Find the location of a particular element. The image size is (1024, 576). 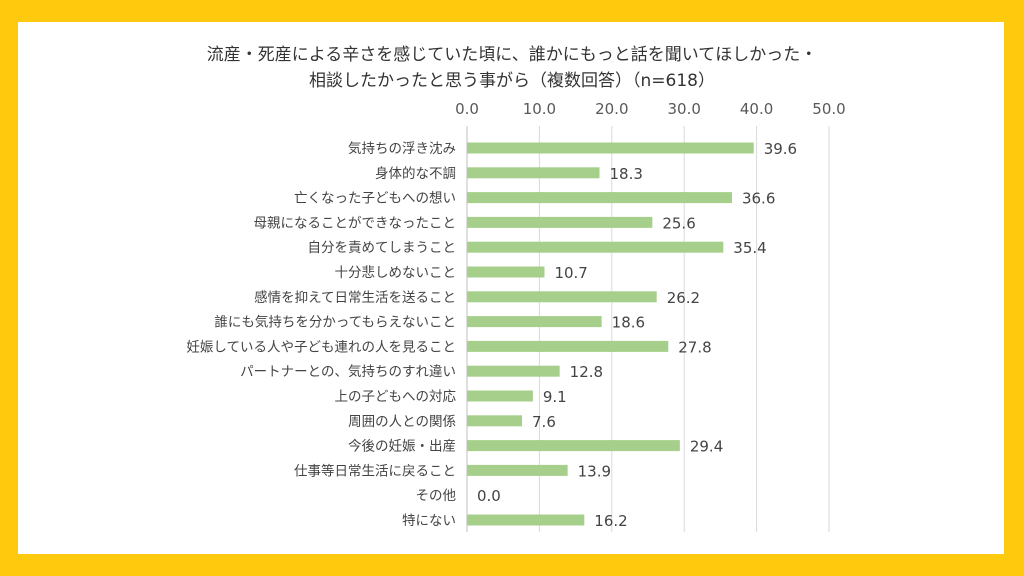

category-label: 妊娠している人や子ども連れの人を見ること is located at coordinates (321, 347).